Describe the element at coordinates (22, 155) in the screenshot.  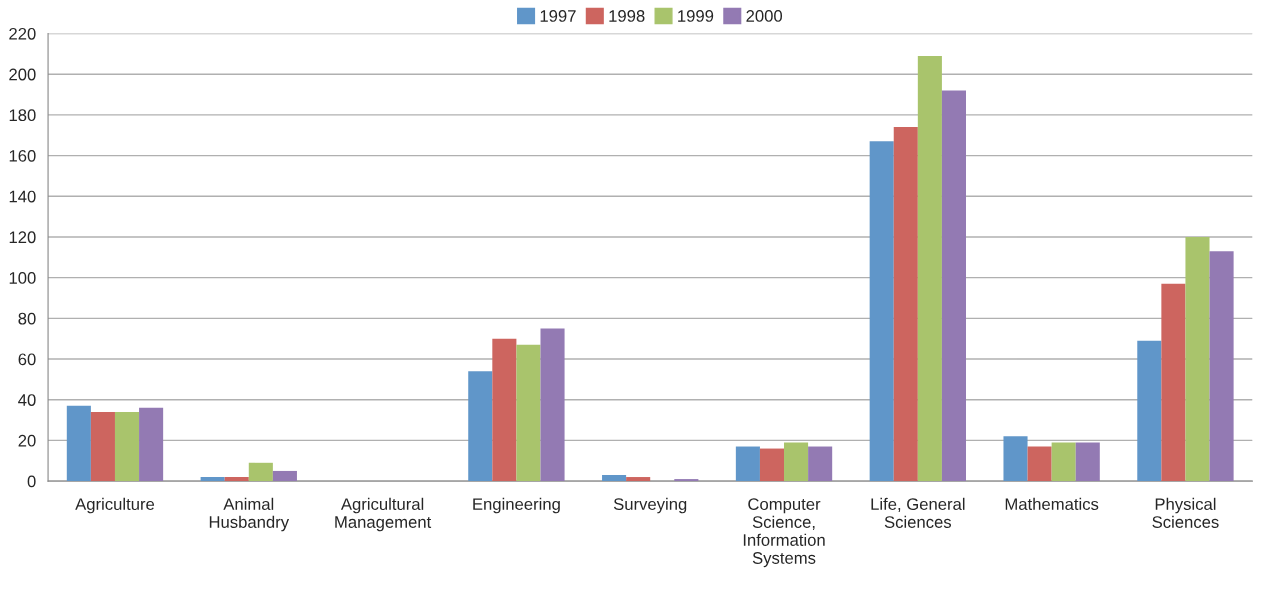
I see `y-tick-label: 160` at that location.